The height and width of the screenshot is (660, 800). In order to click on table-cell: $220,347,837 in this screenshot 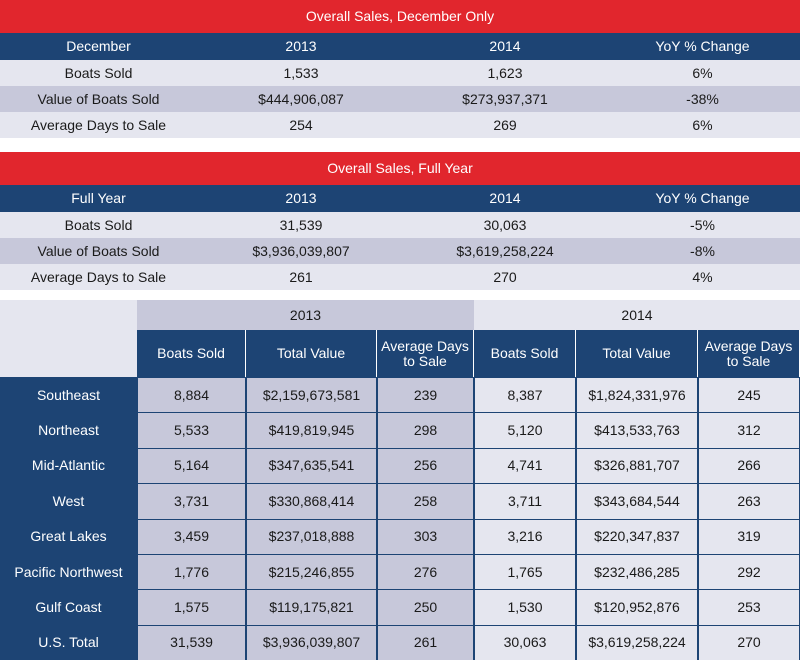, I will do `click(637, 536)`.